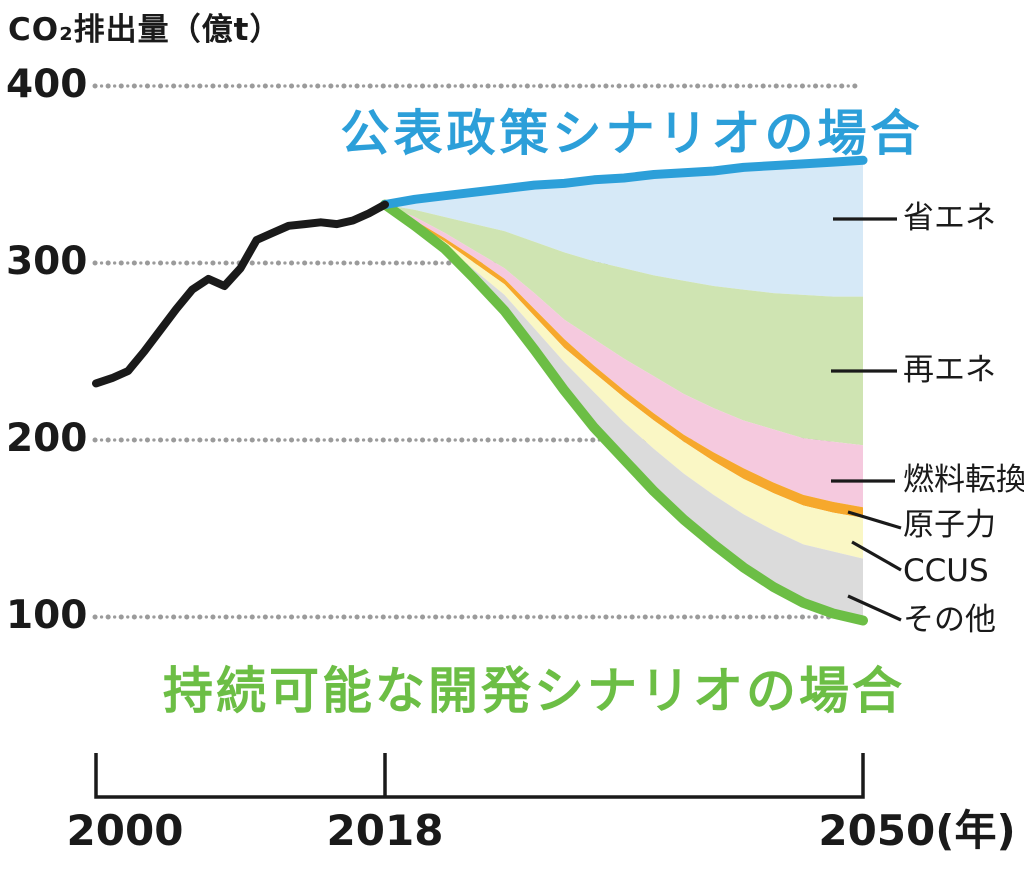  I want to click on legend-label-省エネ: 省エネ, so click(949, 217).